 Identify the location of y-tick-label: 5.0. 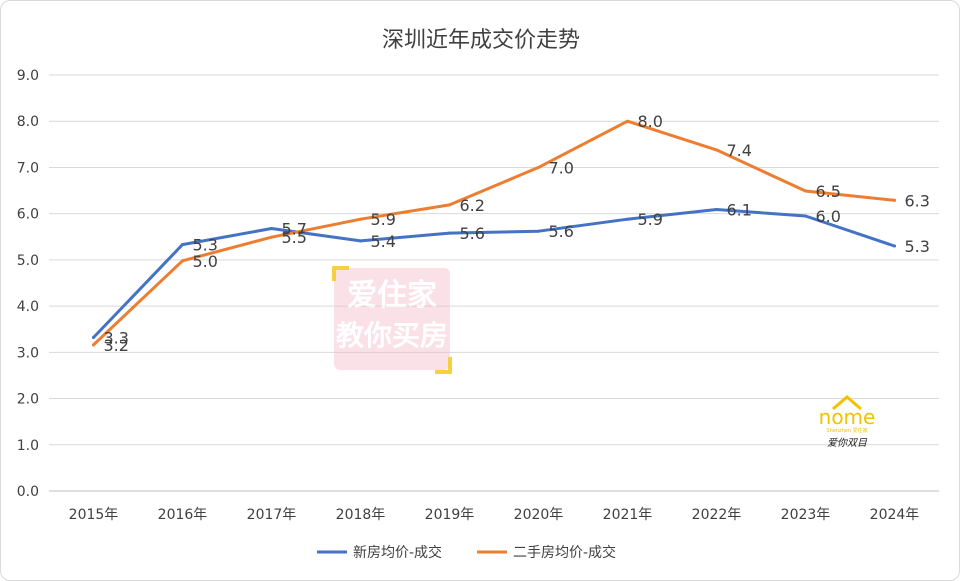
(28, 261).